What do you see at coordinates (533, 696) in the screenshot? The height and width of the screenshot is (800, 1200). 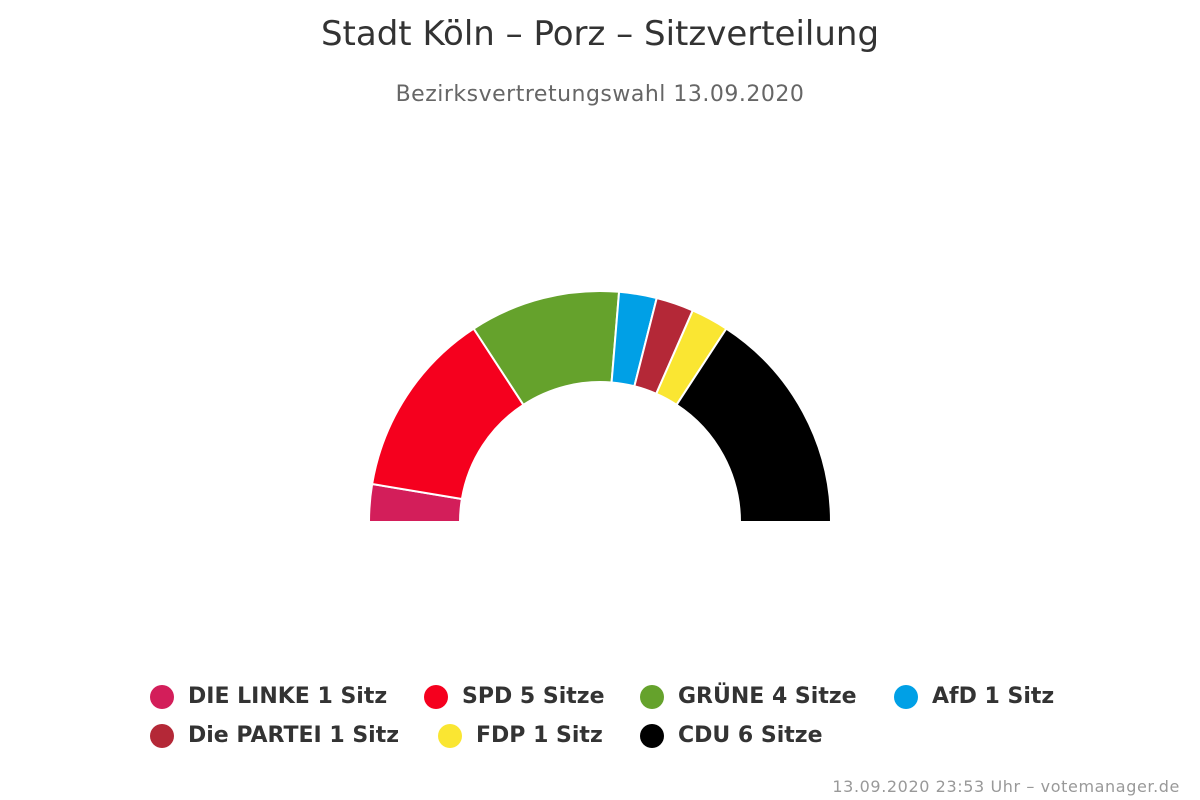 I see `legend-label: SPD 5 Sitze` at bounding box center [533, 696].